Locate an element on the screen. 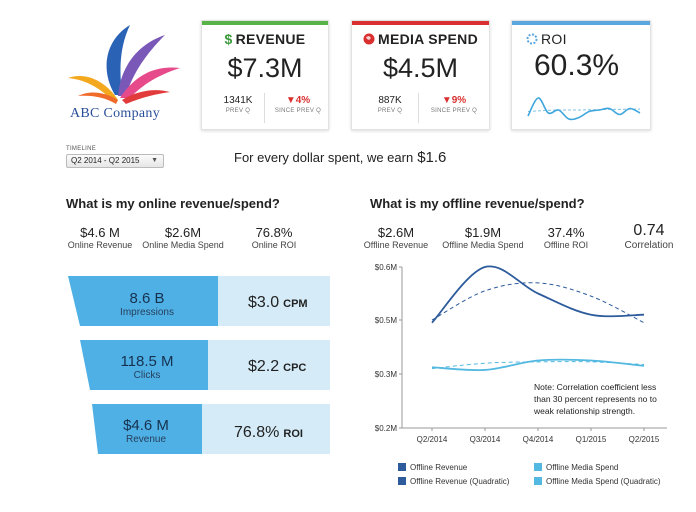 Image resolution: width=696 pixels, height=512 pixels. online-roi-value: 76.8% is located at coordinates (274, 232).